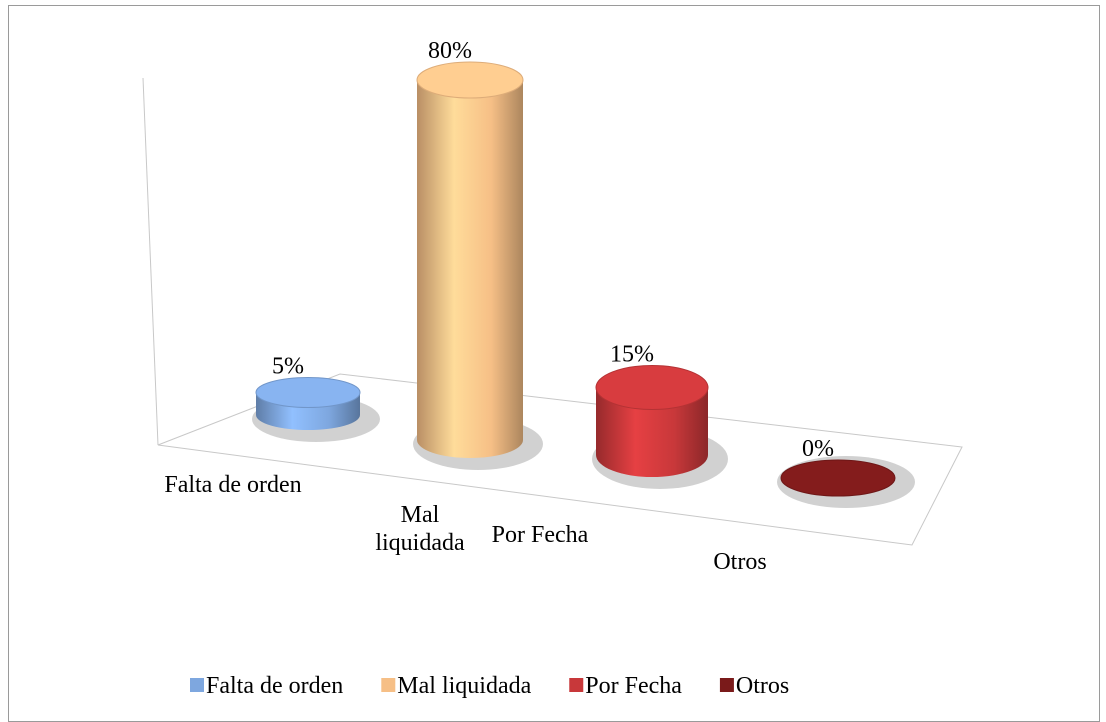 The width and height of the screenshot is (1106, 722). I want to click on legend-label: Mal liquidada, so click(464, 686).